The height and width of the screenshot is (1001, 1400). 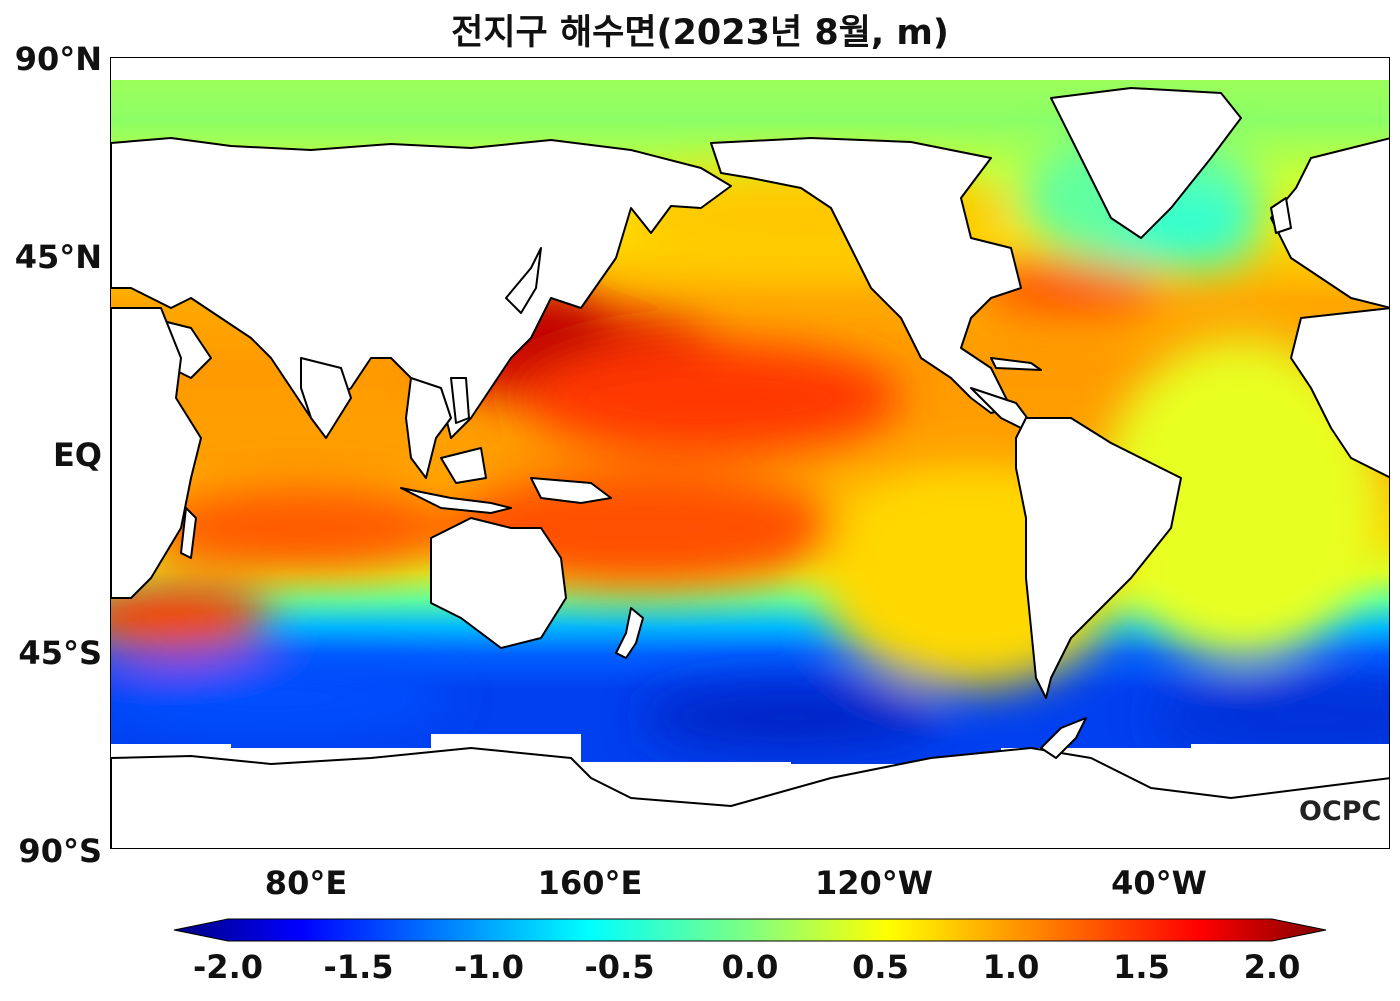 What do you see at coordinates (619, 967) in the screenshot?
I see `colorbar-tick-label: -0.5` at bounding box center [619, 967].